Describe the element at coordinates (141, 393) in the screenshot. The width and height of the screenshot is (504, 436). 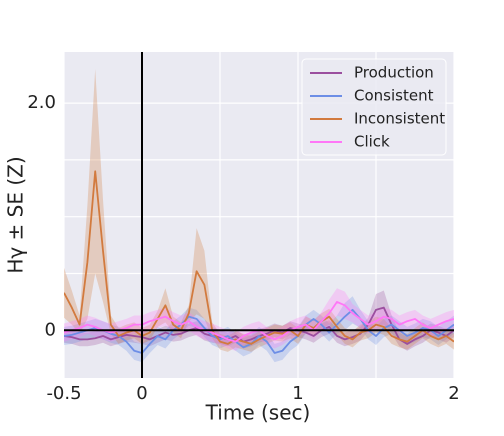
I see `x-tick-label: 0` at that location.